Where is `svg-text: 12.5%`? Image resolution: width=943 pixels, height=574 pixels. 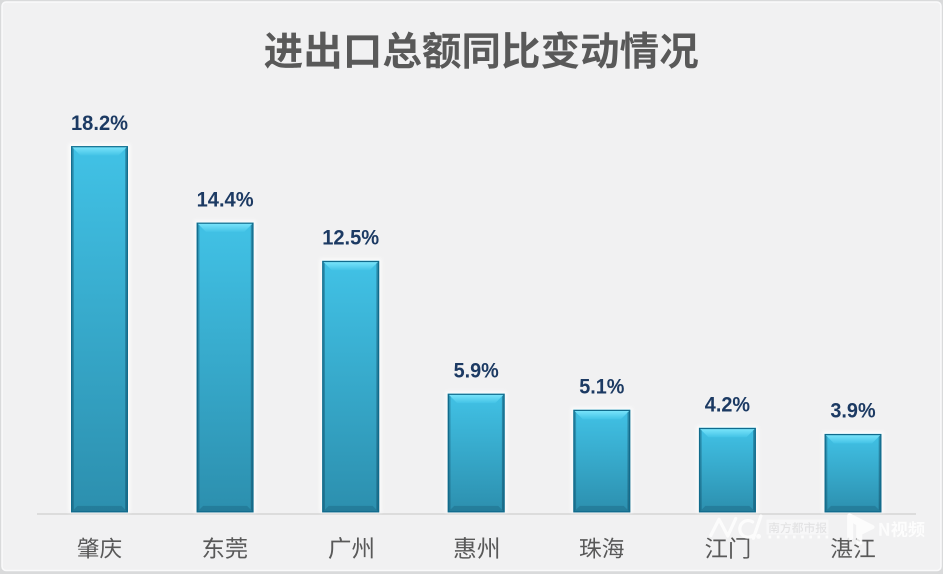
svg-text: 12.5% is located at coordinates (350, 238).